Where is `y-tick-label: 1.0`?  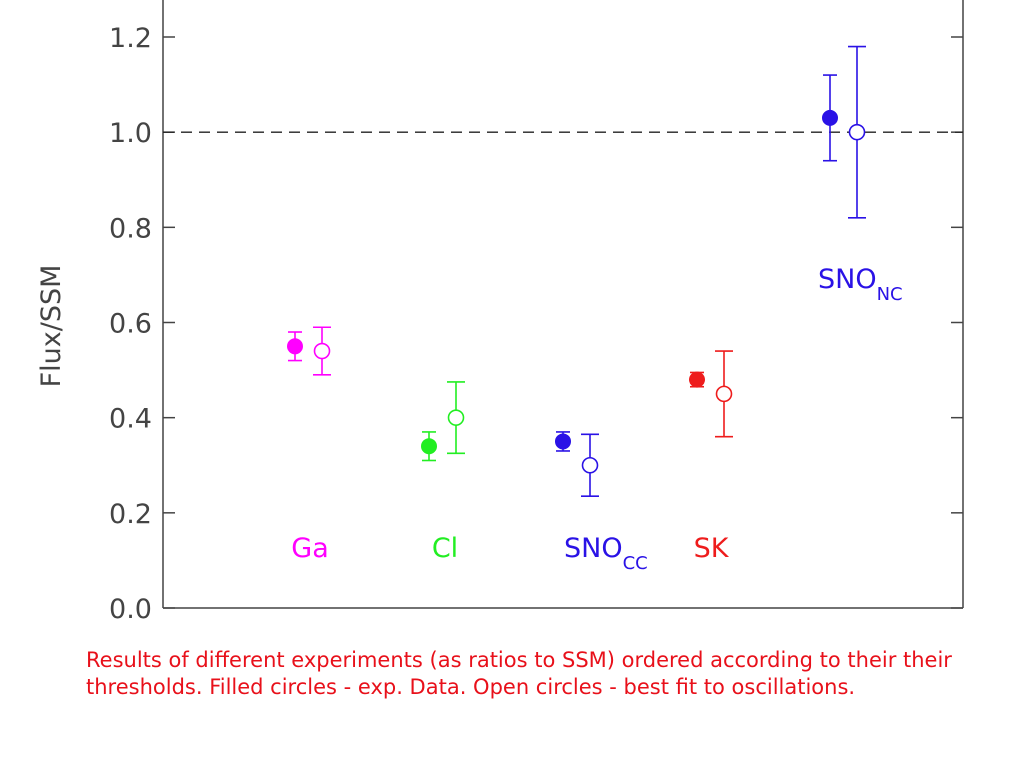 y-tick-label: 1.0 is located at coordinates (130, 133).